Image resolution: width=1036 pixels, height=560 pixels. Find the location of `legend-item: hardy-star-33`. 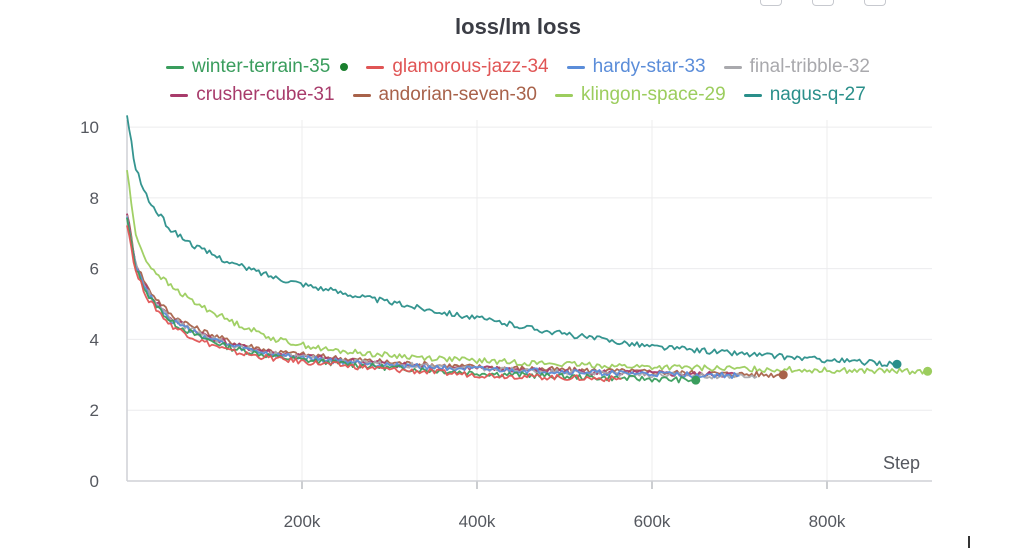

legend-item: hardy-star-33 is located at coordinates (636, 67).